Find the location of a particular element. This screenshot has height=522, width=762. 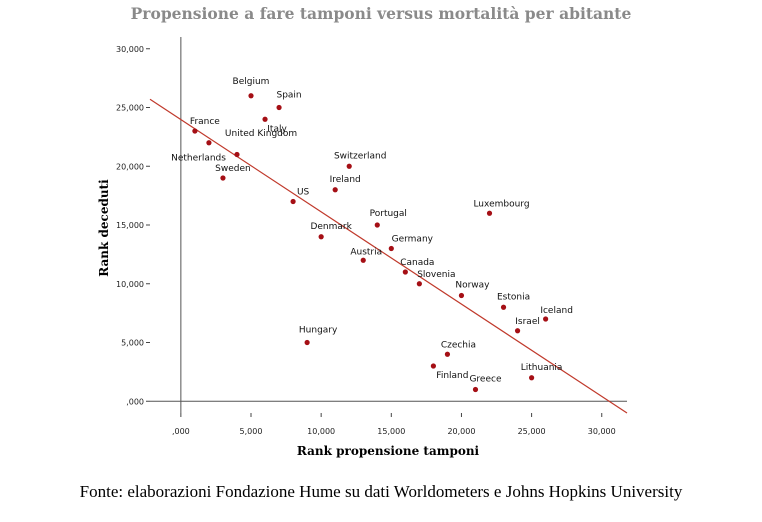

y-tick-label: 20,000 is located at coordinates (130, 166).